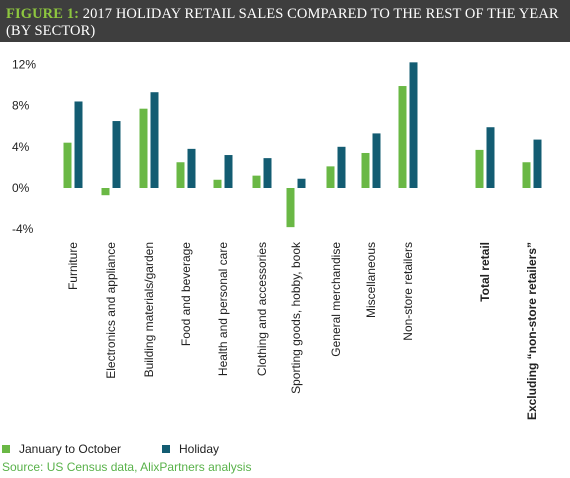 This screenshot has width=570, height=478. Describe the element at coordinates (149, 309) in the screenshot. I see `x-tick-label: Building materials/garden` at that location.